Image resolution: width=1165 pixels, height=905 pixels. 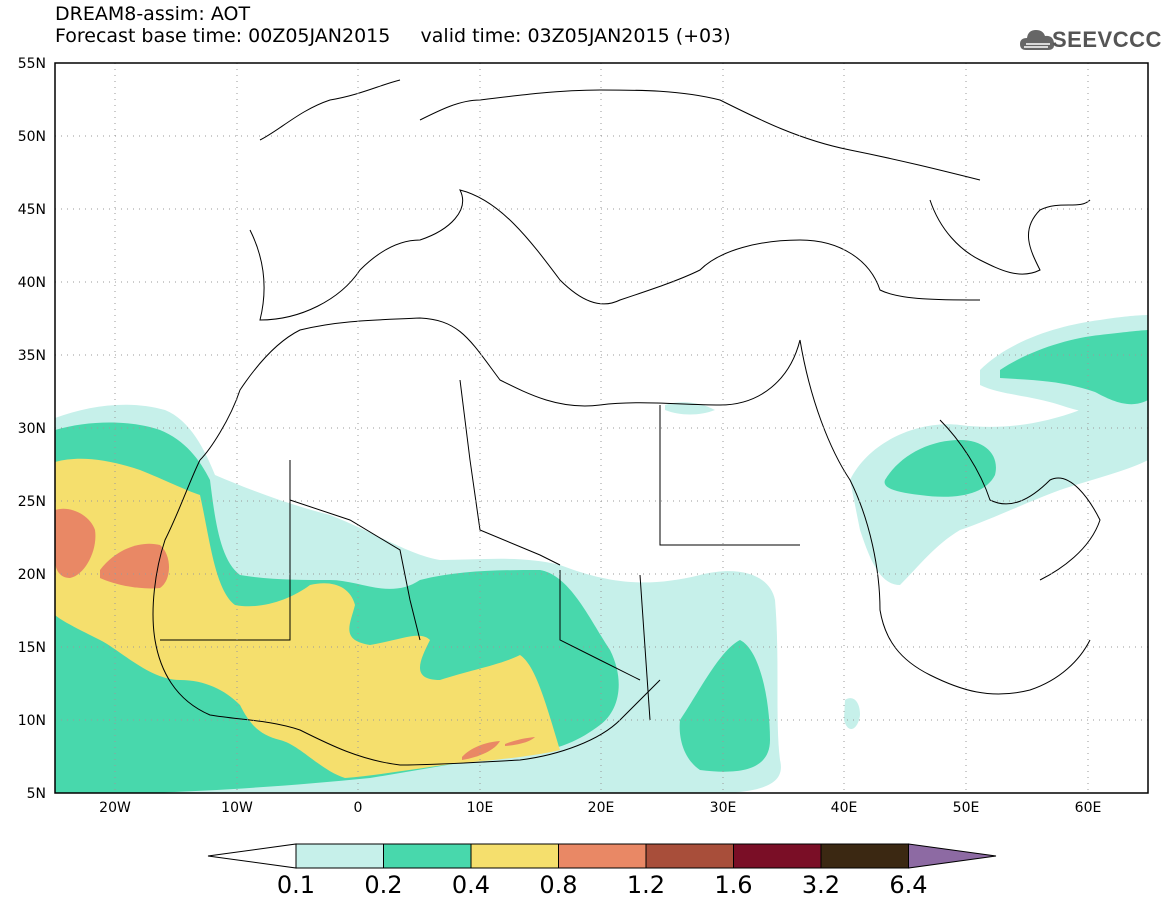 I want to click on colorbar: 0.1 0.2 0.4 0.8 1.2 1.6 3.2 6.4, so click(x=602, y=871).